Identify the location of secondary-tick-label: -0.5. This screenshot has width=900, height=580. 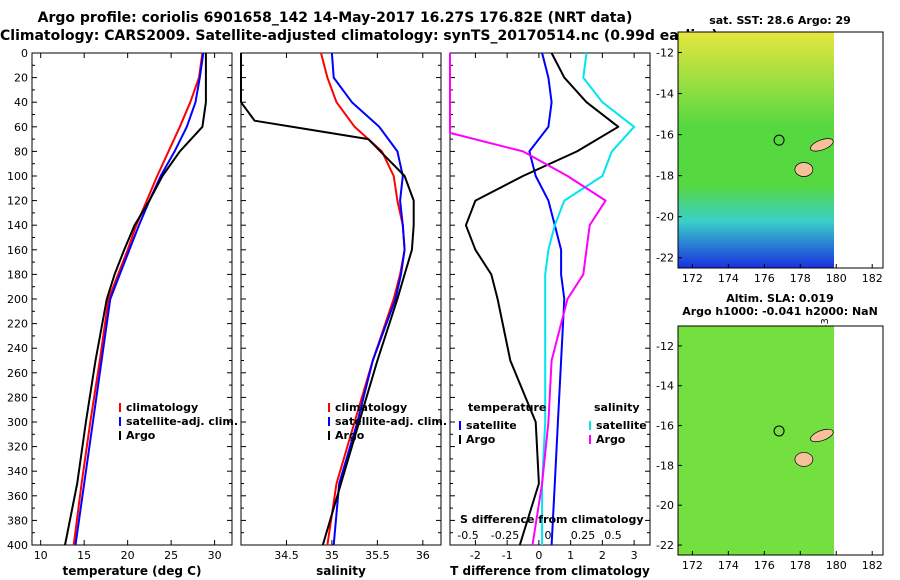
(467, 535).